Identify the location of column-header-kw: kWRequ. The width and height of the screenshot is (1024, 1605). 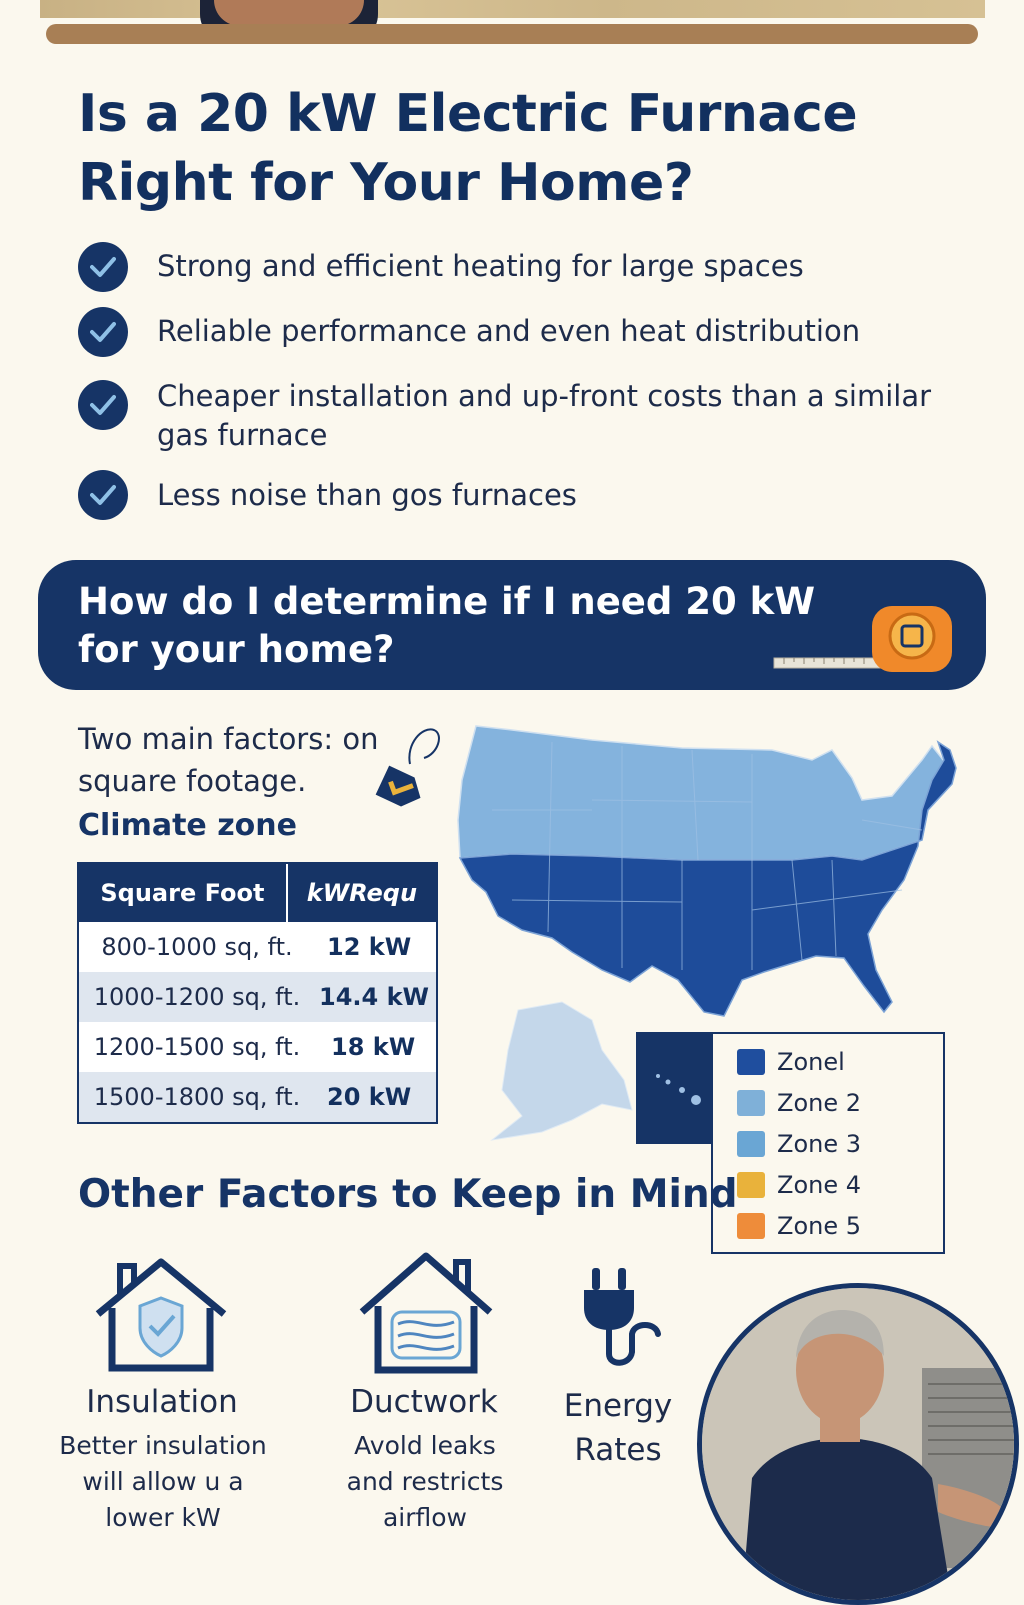
(362, 893).